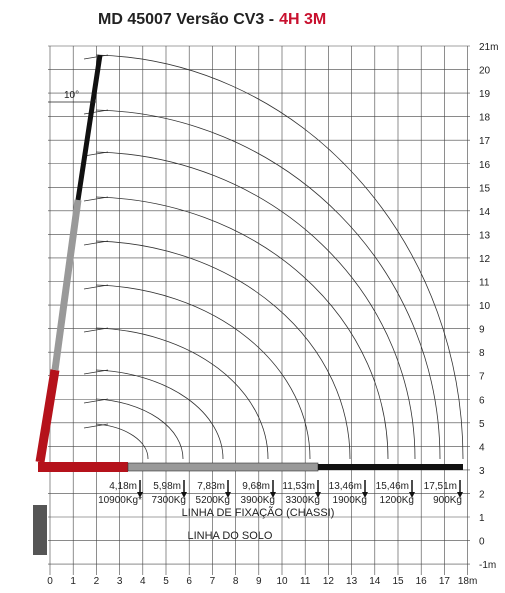  Describe the element at coordinates (305, 581) in the screenshot. I see `x-label: 11` at that location.